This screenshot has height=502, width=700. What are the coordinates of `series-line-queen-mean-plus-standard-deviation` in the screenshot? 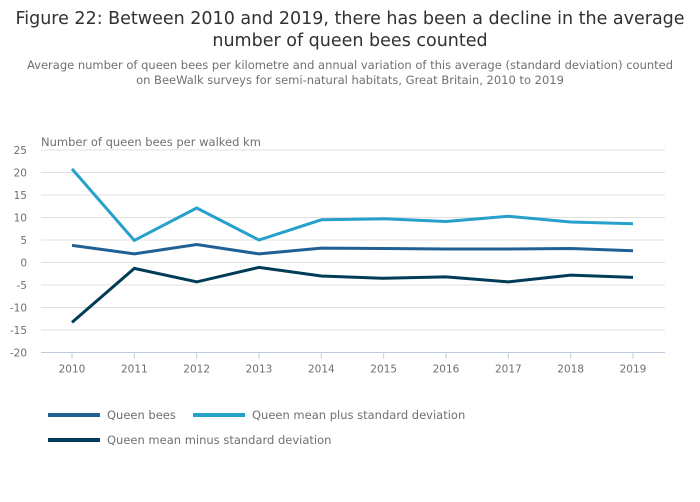 It's located at (352, 205).